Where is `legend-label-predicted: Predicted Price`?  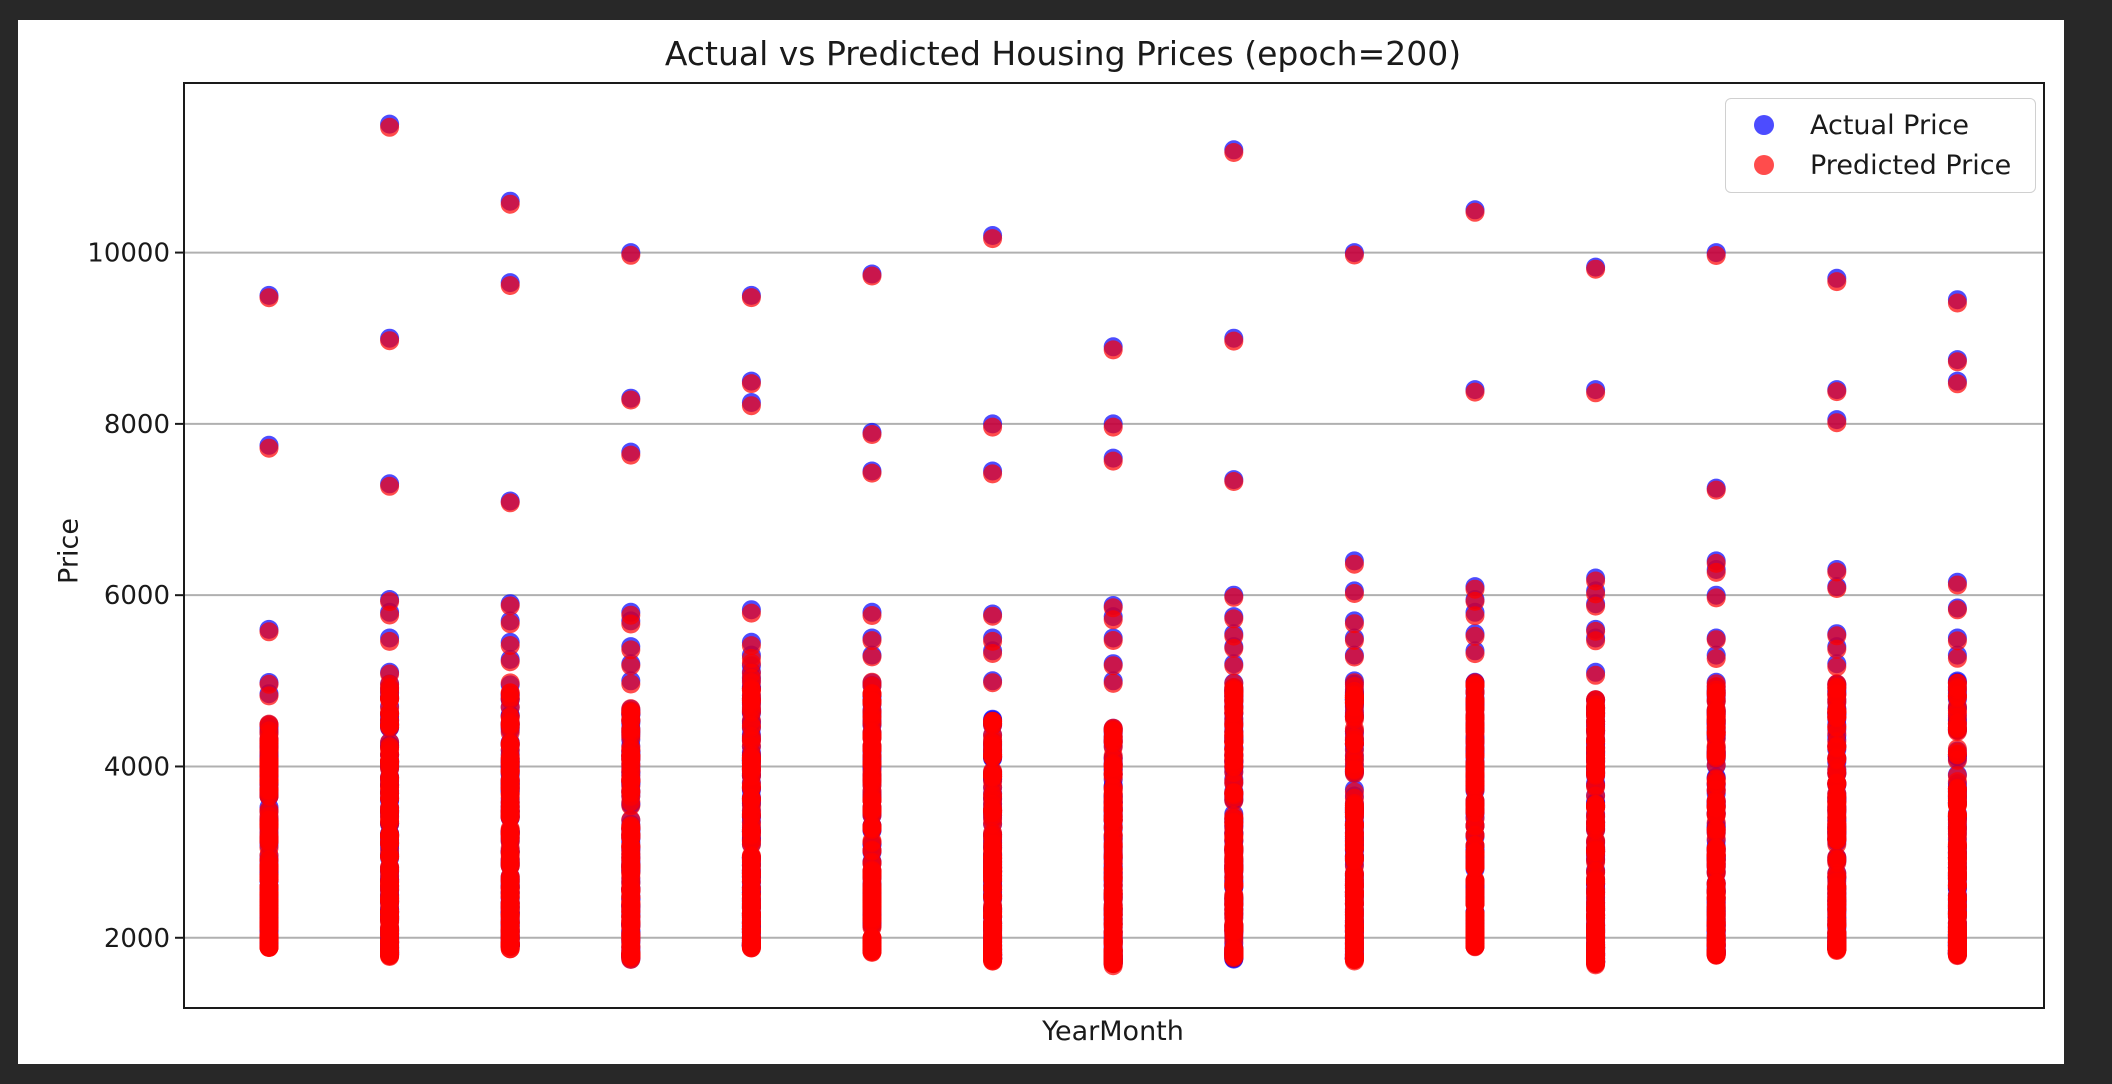
legend-label-predicted: Predicted Price is located at coordinates (1911, 165).